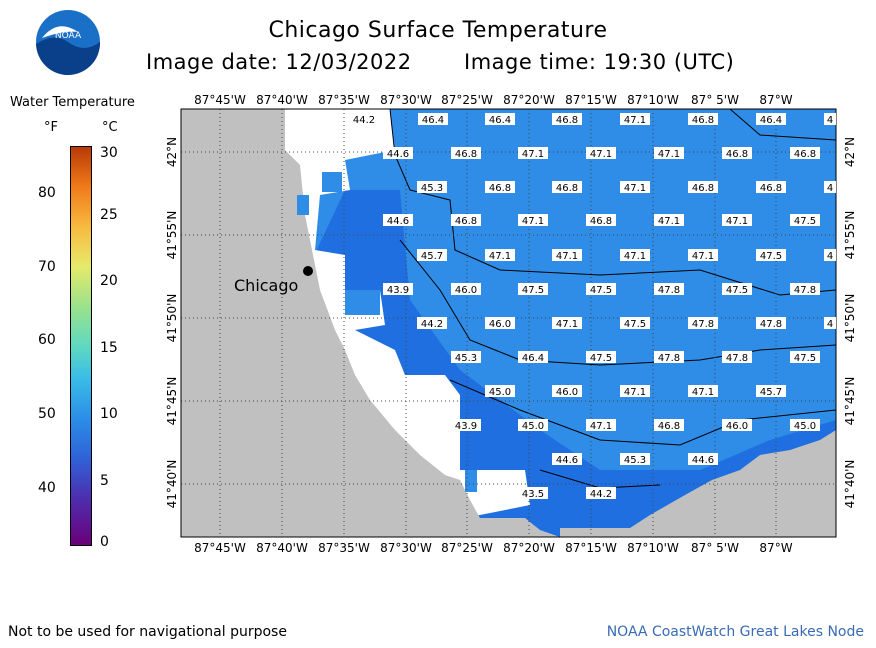  I want to click on chicago-marker, so click(308, 271).